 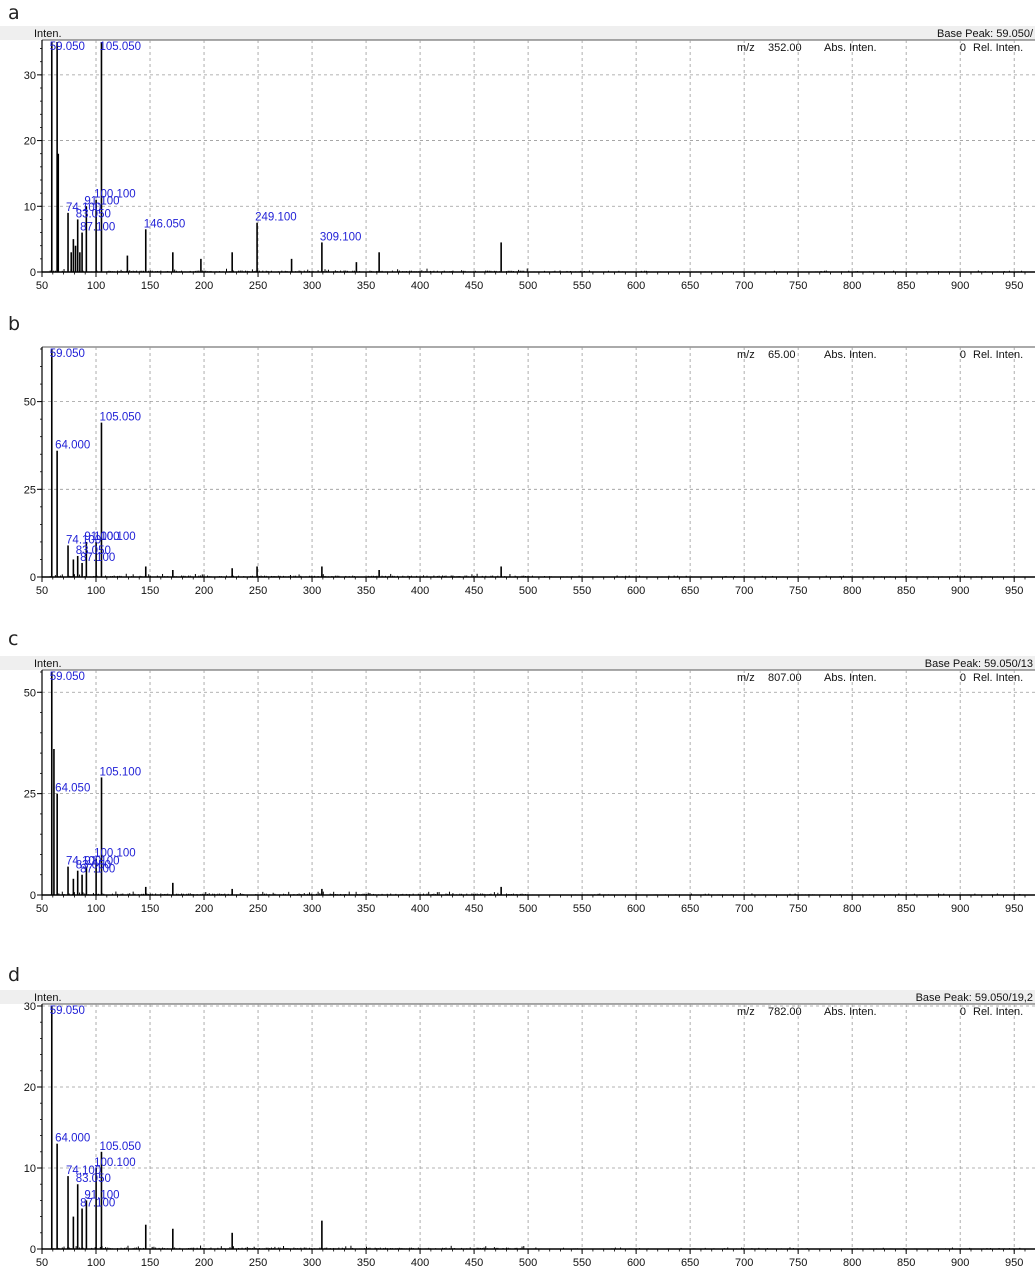 I want to click on panel-letter-d: d, so click(x=14, y=975).